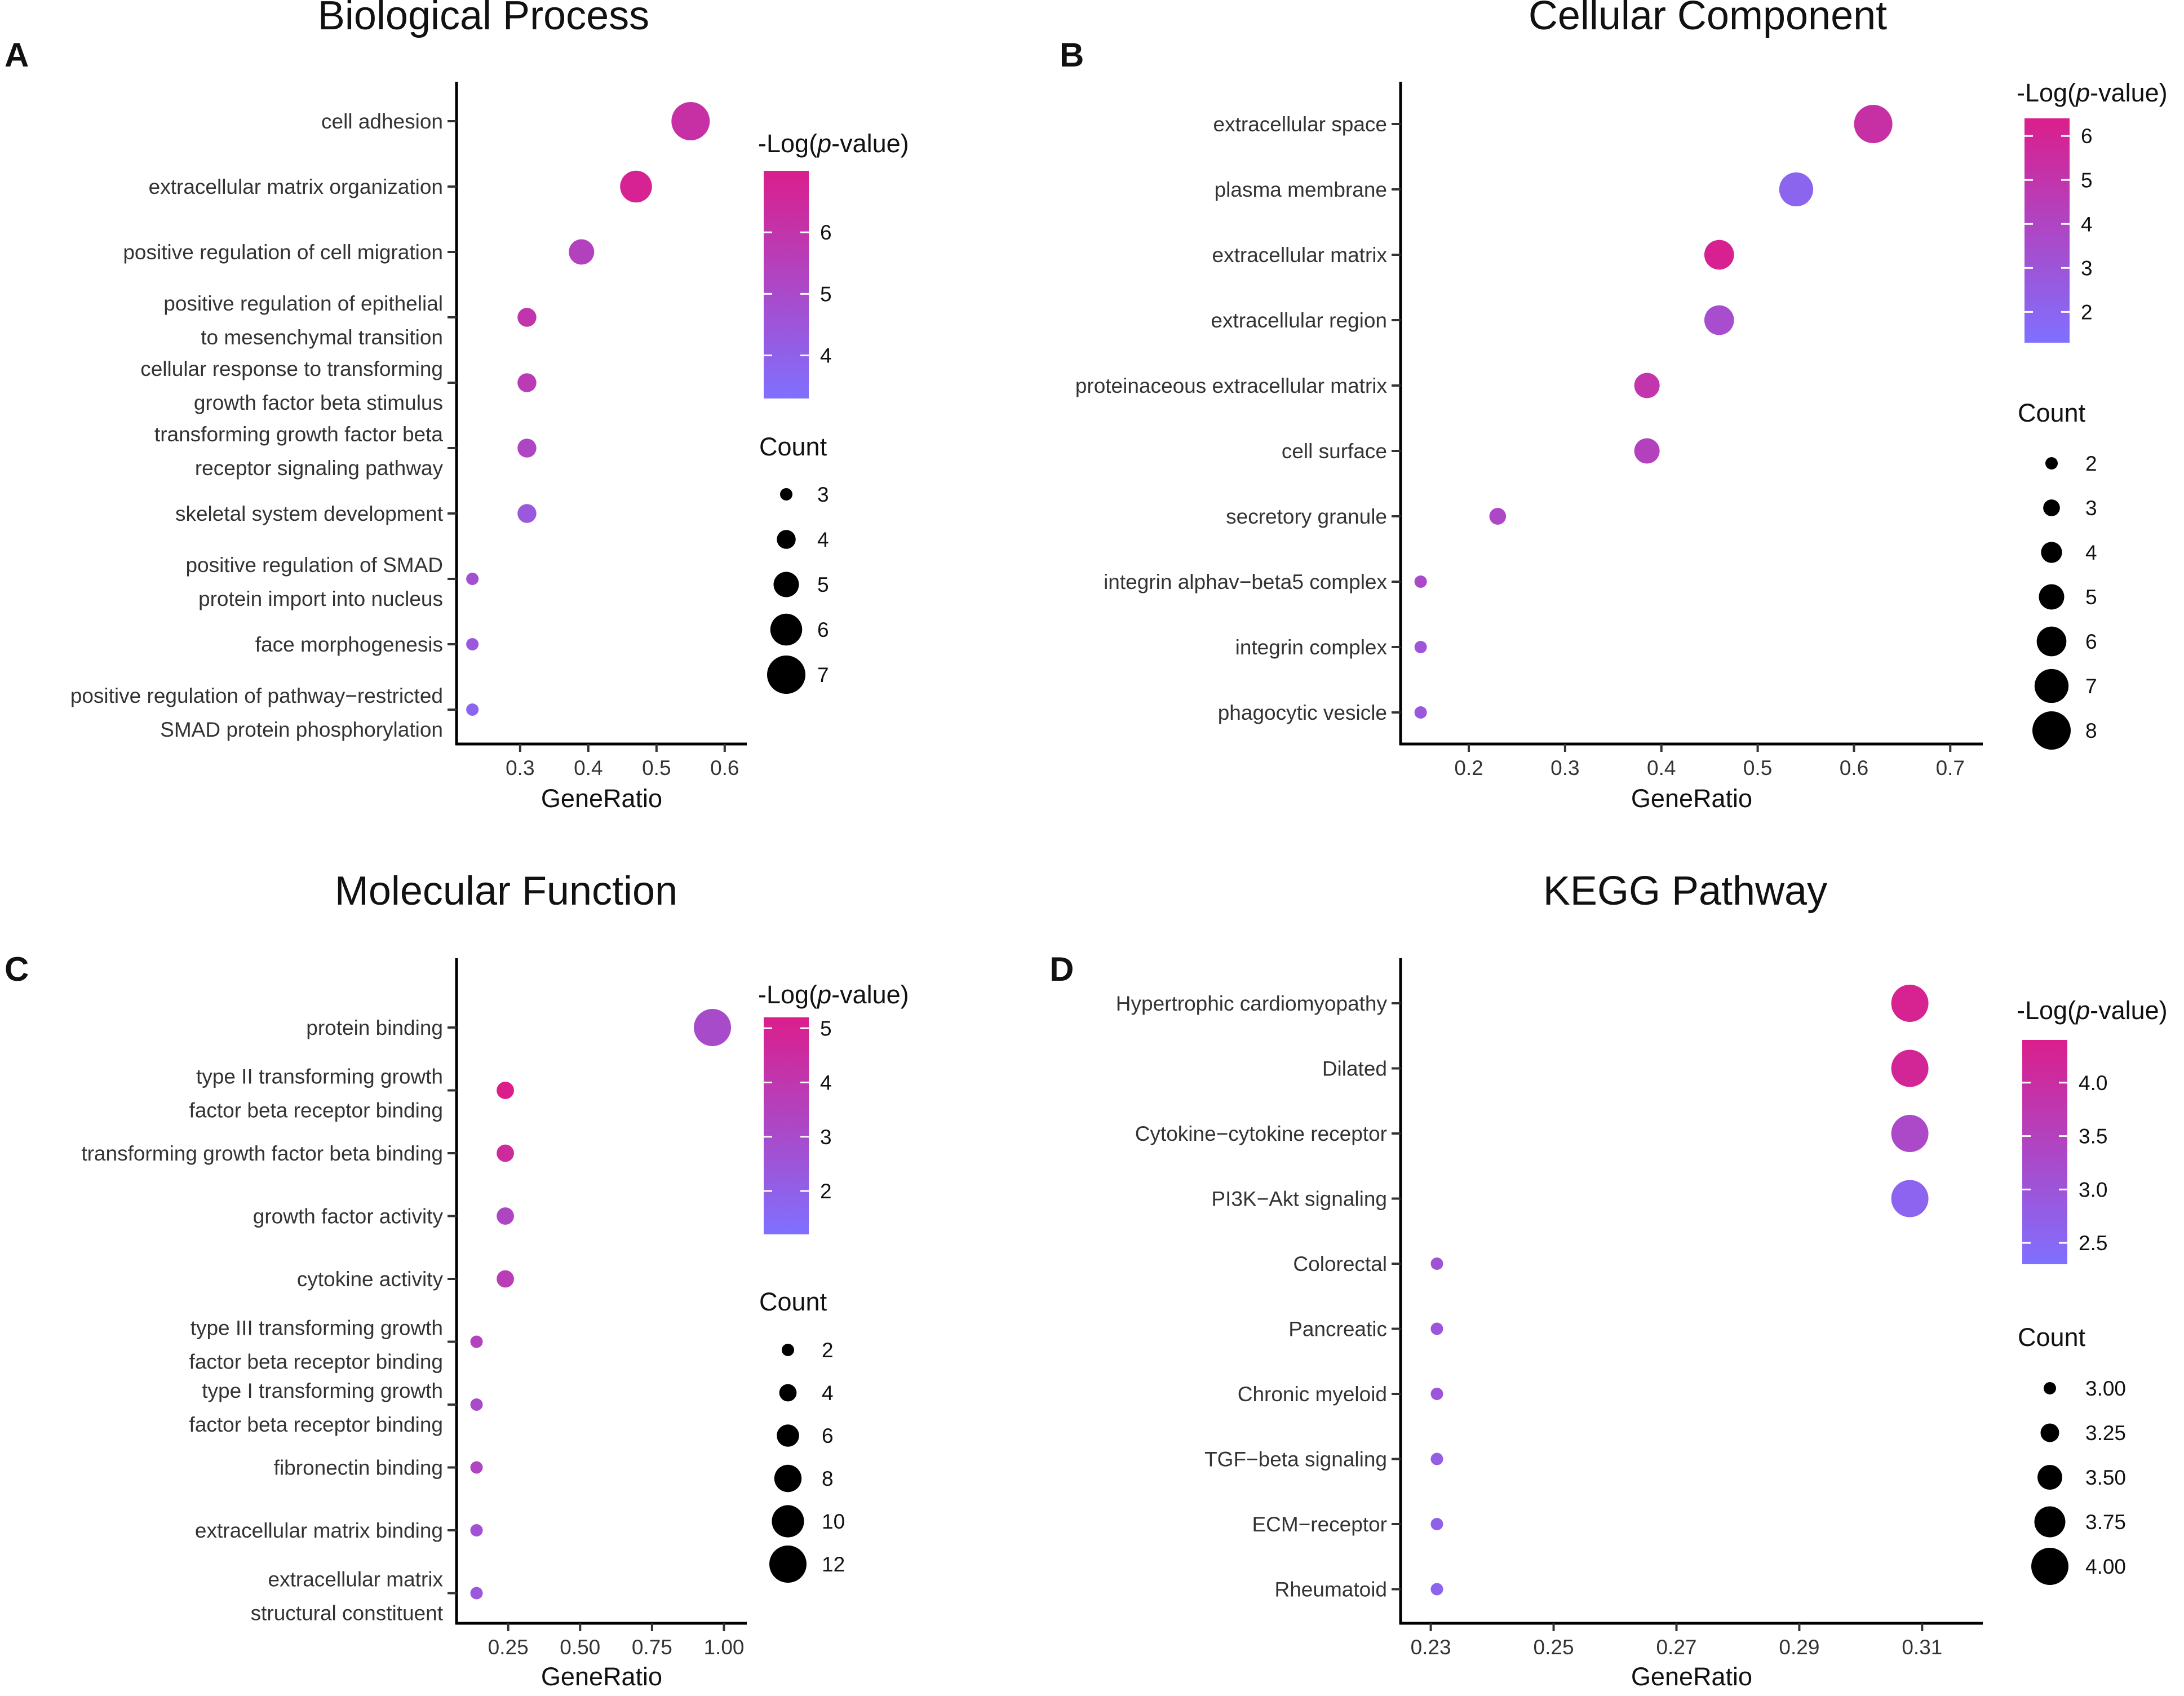 The height and width of the screenshot is (1696, 2184). I want to click on y-category-label-line: Rheumatoid, so click(1330, 1589).